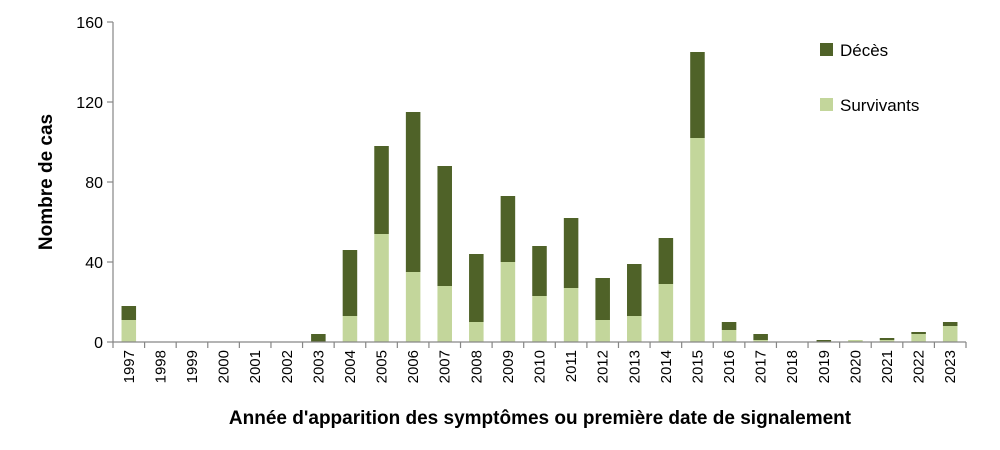 The width and height of the screenshot is (1000, 450). Describe the element at coordinates (476, 366) in the screenshot. I see `x-tick-label-2008: 2008` at that location.